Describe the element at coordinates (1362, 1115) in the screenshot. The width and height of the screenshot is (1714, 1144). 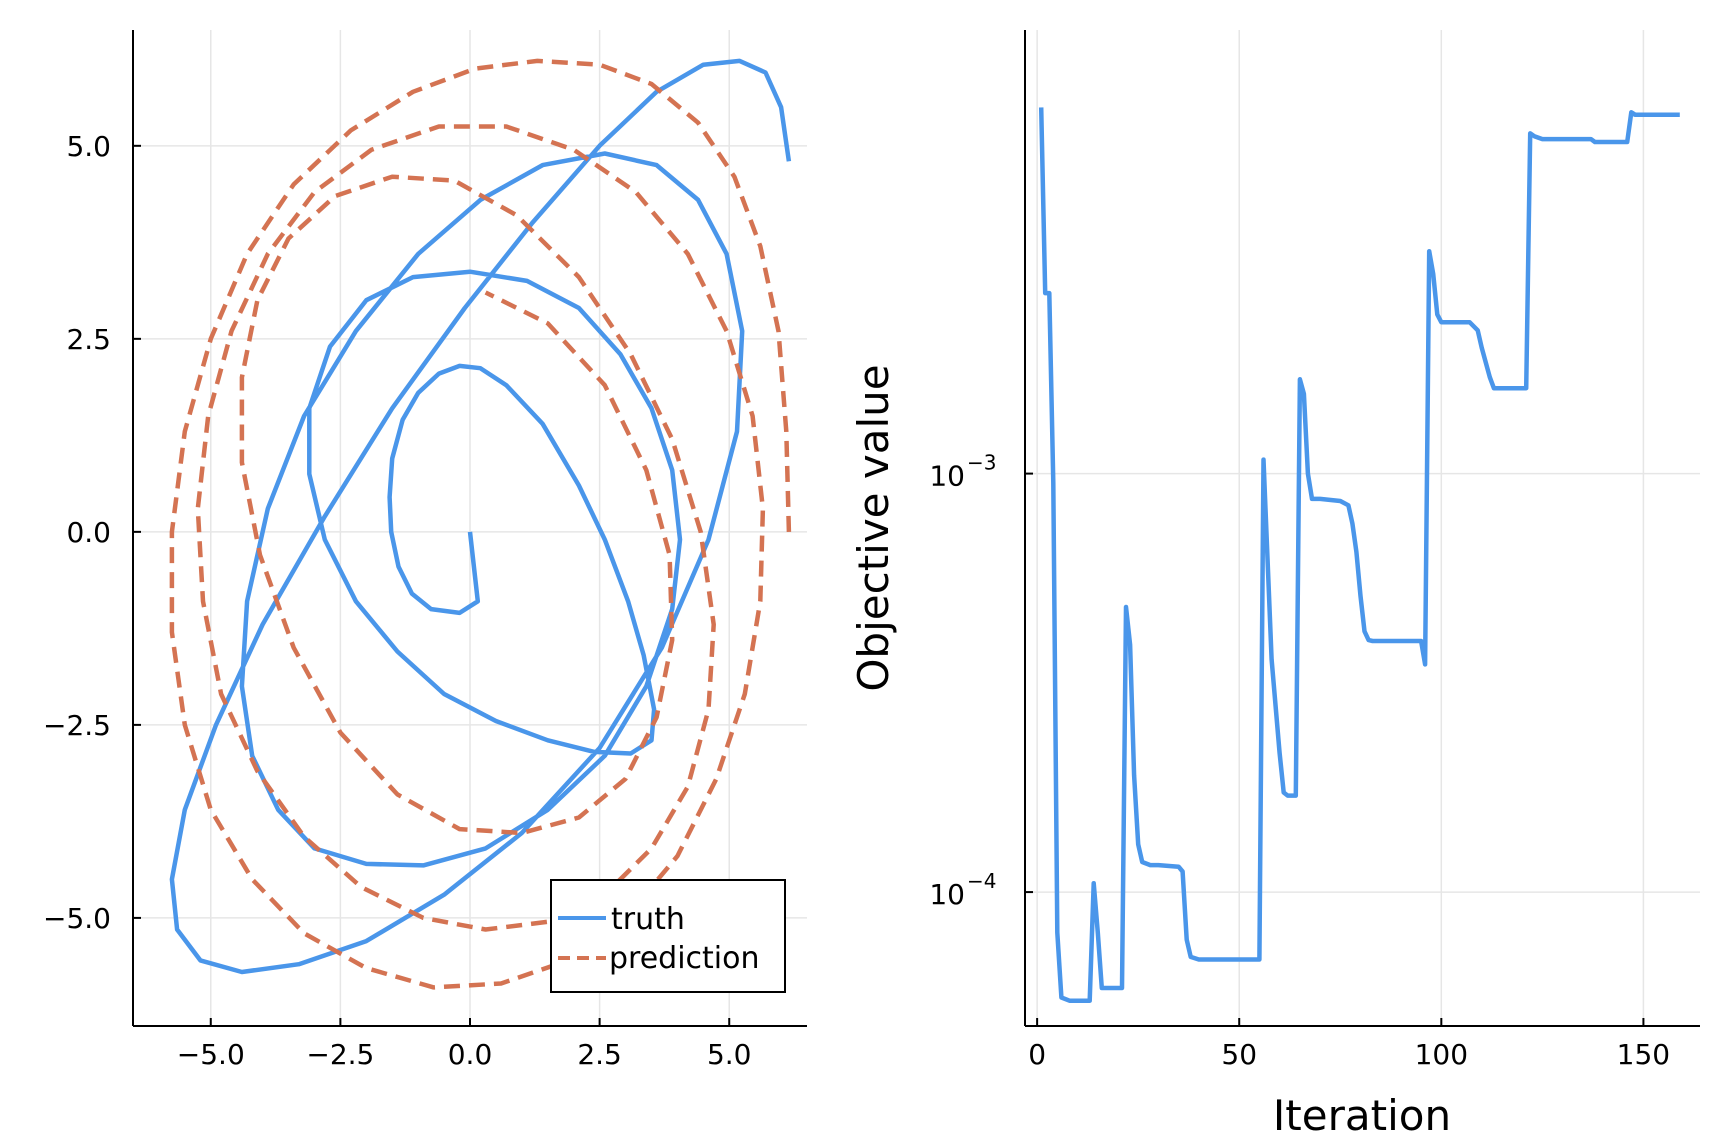
I see `right-x-axis-title: Iteration` at that location.